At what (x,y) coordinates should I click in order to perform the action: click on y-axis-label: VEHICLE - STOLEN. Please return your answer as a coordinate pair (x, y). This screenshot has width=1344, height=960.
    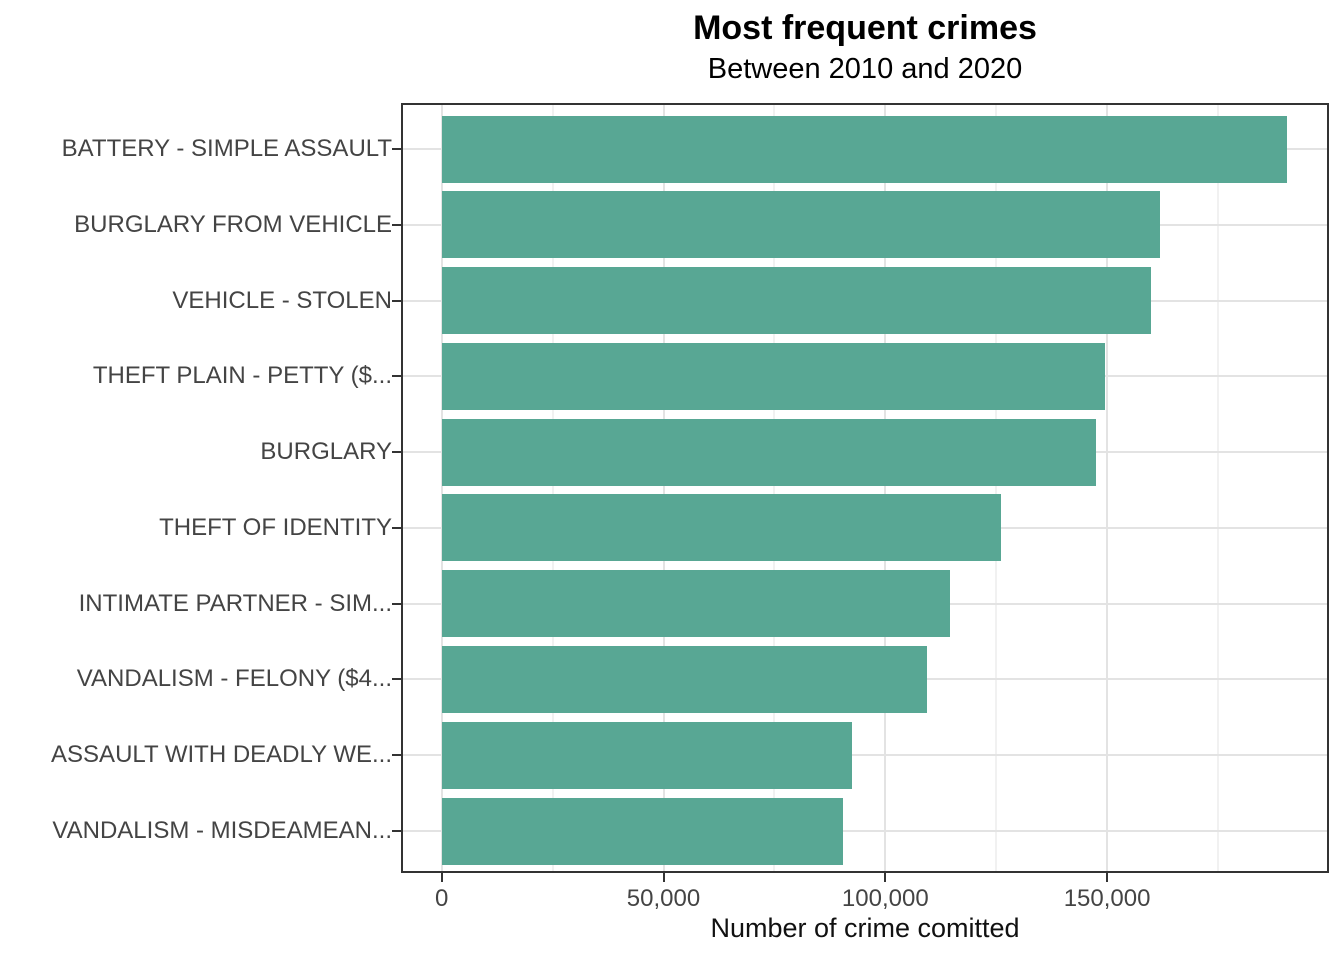
    Looking at the image, I should click on (282, 300).